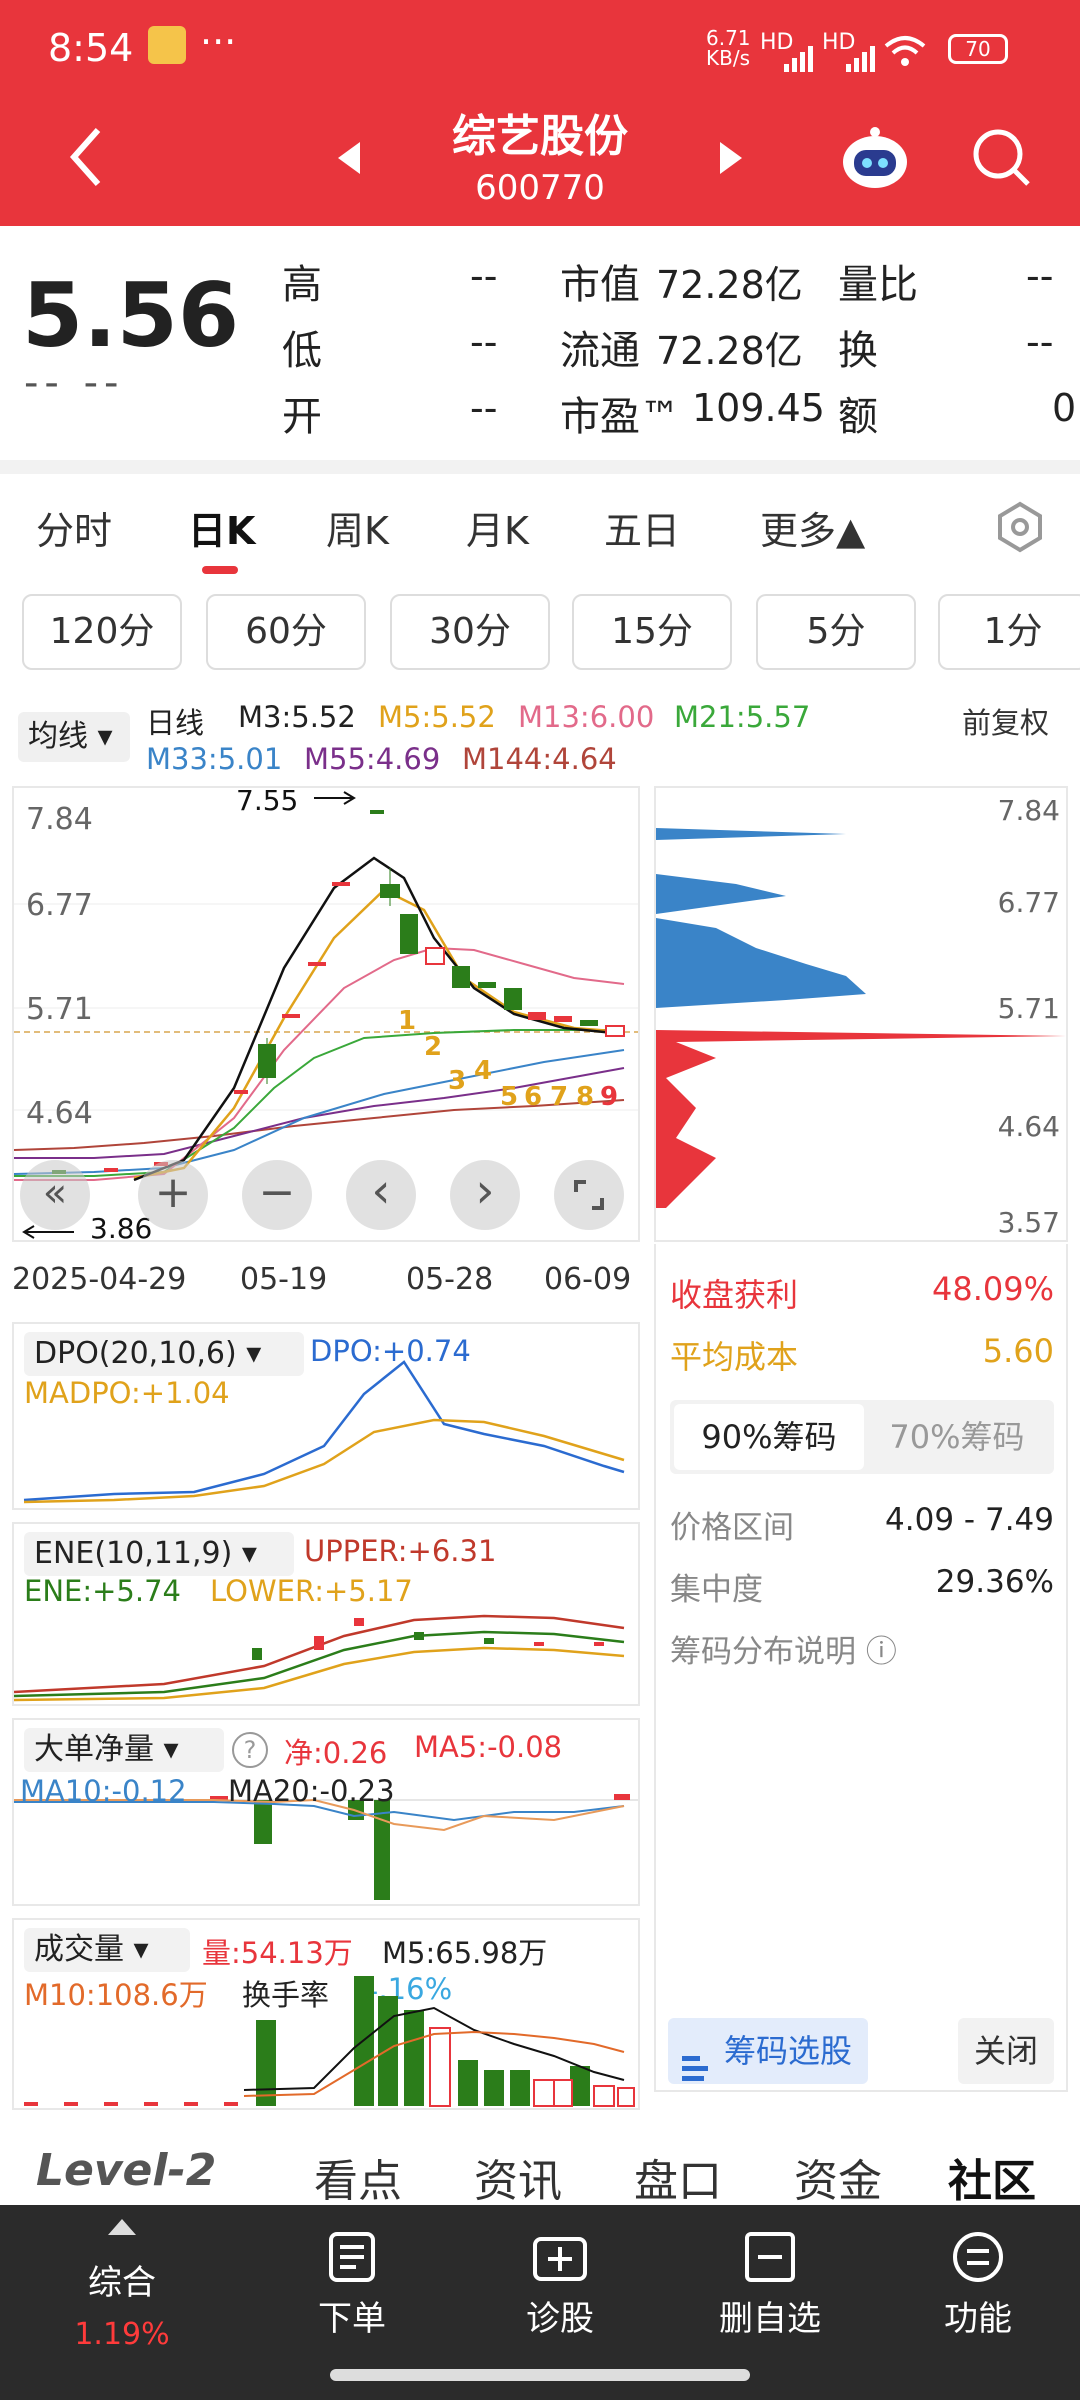 The height and width of the screenshot is (2400, 1080). Describe the element at coordinates (729, 351) in the screenshot. I see `float-cap-value: 72.28亿` at that location.